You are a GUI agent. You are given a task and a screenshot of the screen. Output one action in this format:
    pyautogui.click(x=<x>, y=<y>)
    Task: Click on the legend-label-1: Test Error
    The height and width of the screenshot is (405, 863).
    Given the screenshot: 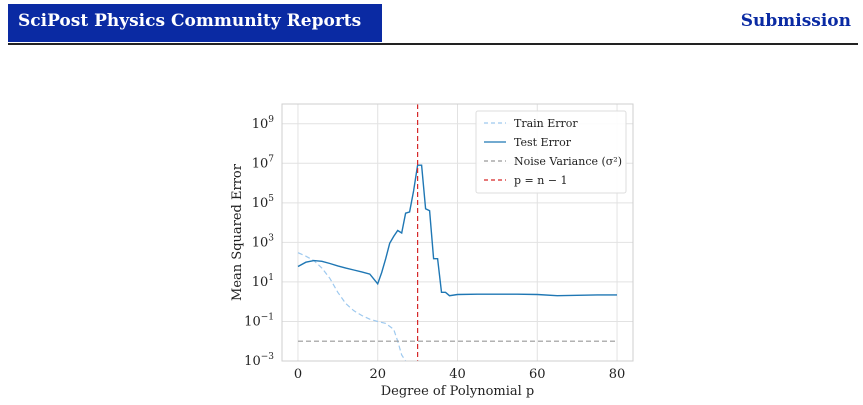 What is the action you would take?
    pyautogui.click(x=543, y=142)
    